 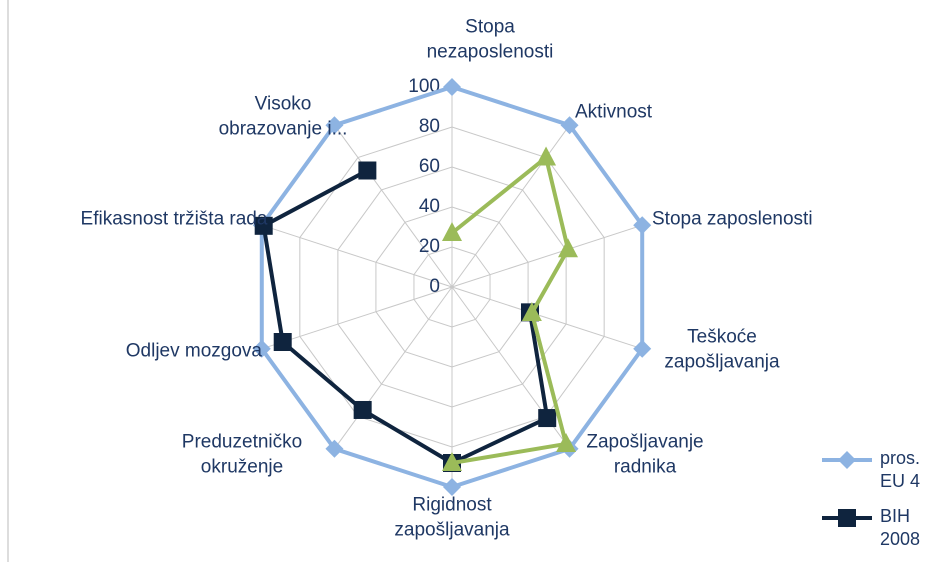 What do you see at coordinates (434, 286) in the screenshot?
I see `tick-label: 0` at bounding box center [434, 286].